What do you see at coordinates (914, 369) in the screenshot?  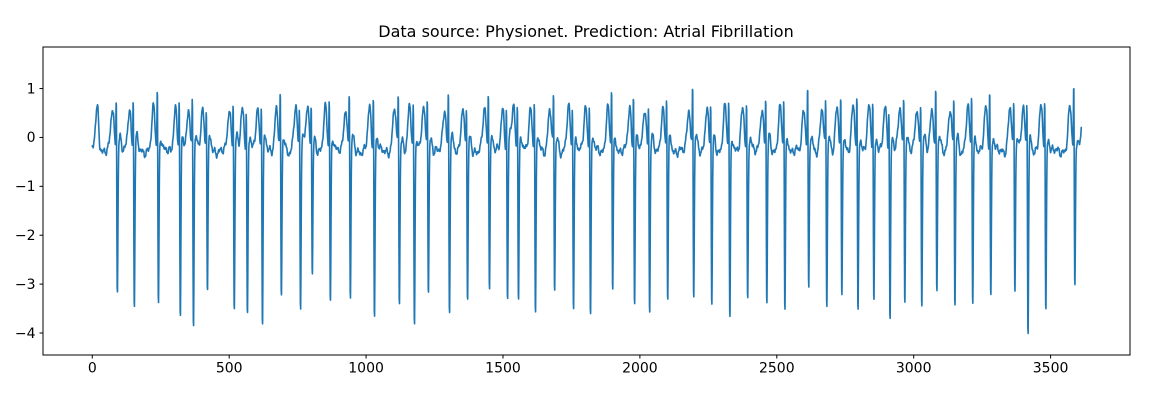 I see `x-tick-label: 3000` at bounding box center [914, 369].